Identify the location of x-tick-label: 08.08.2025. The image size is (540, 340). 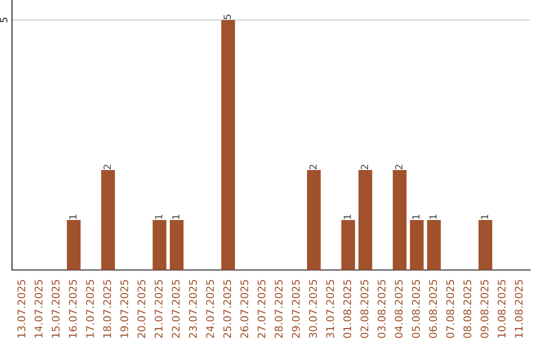
(467, 309).